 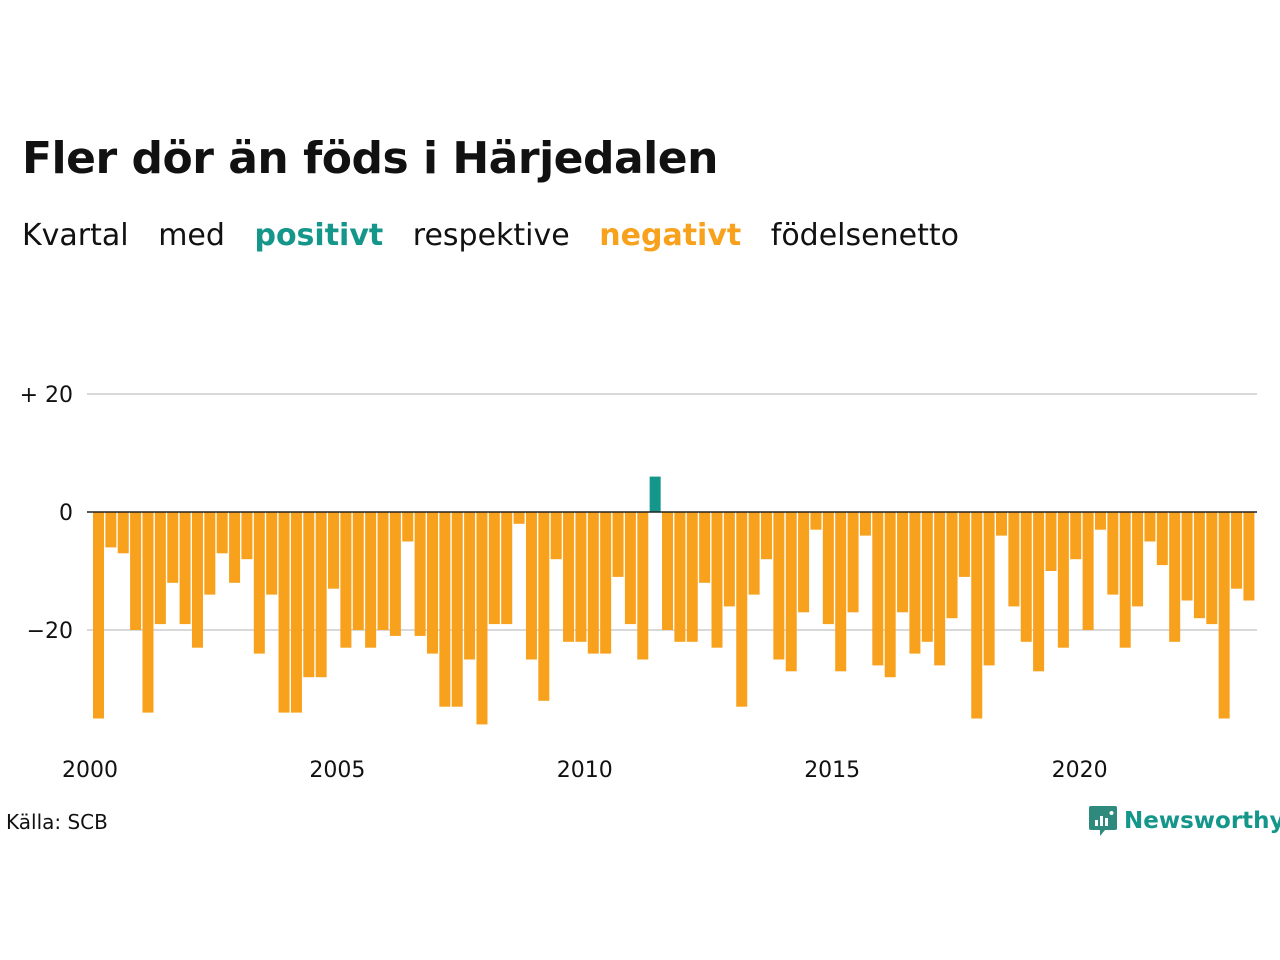 I want to click on subtitle-positive-label: positivt, so click(x=319, y=235).